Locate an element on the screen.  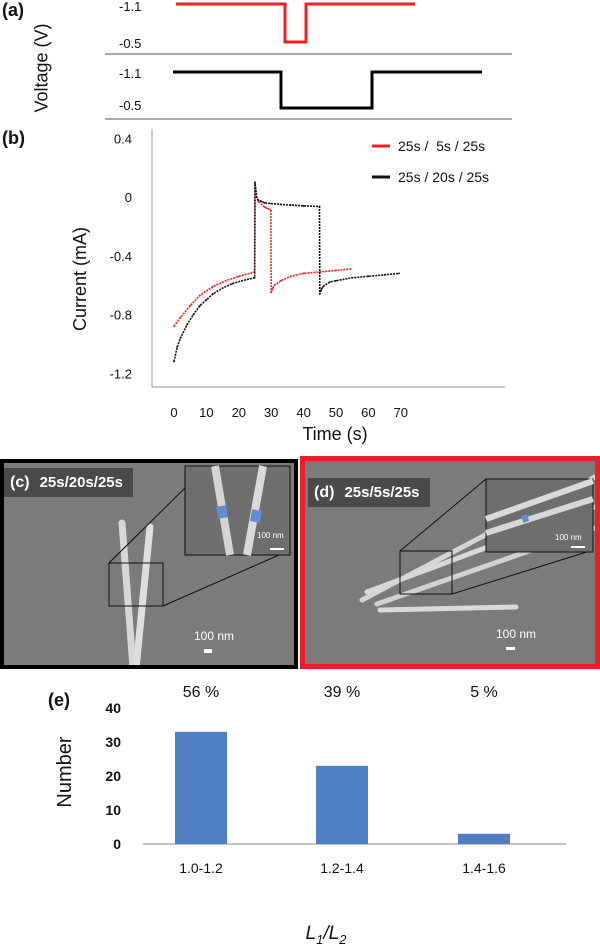
chart-b-series is located at coordinates (287, 272).